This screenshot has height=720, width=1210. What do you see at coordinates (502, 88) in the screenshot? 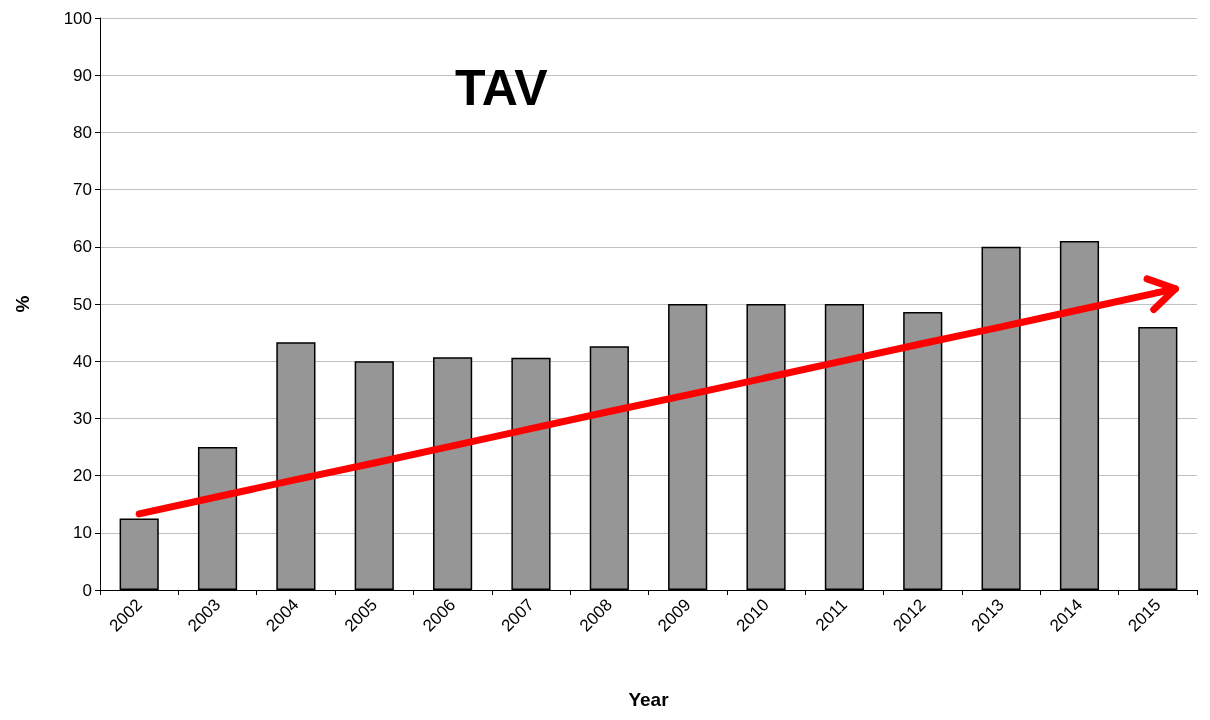
I see `text: TAV` at bounding box center [502, 88].